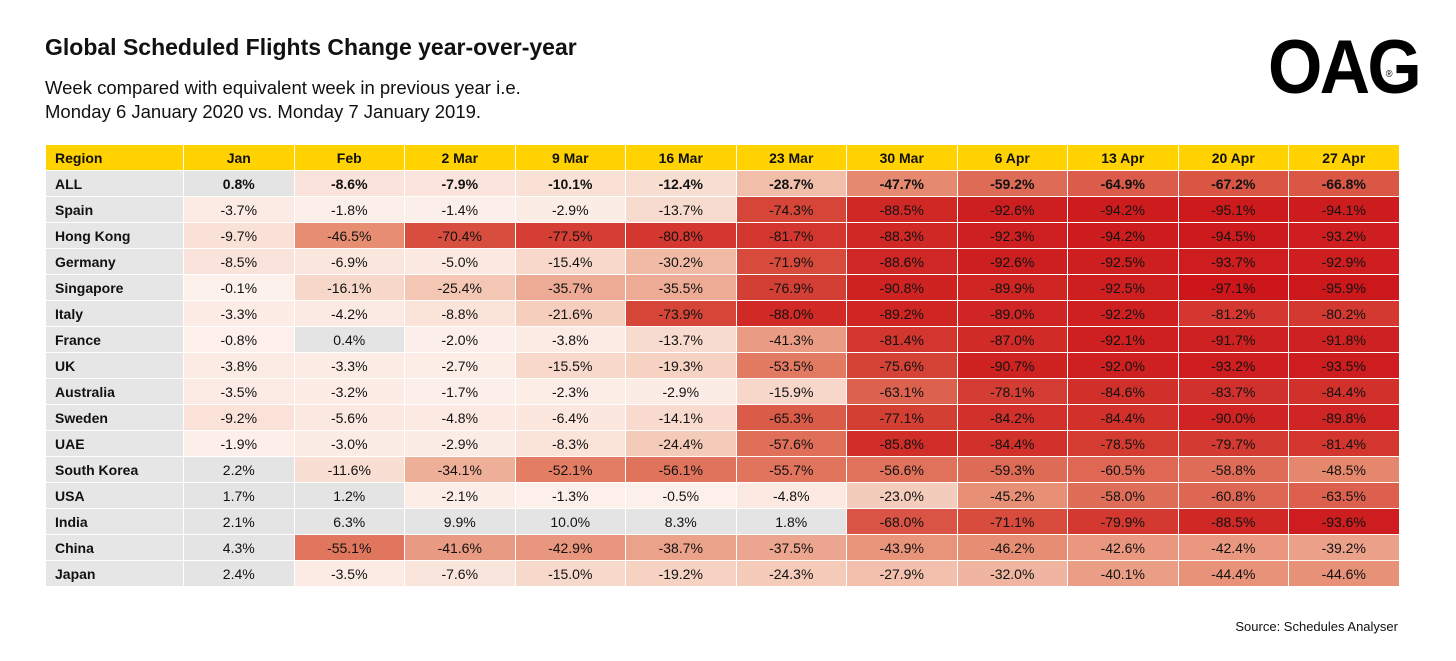  What do you see at coordinates (791, 183) in the screenshot?
I see `heatmap-cell: -28.7%` at bounding box center [791, 183].